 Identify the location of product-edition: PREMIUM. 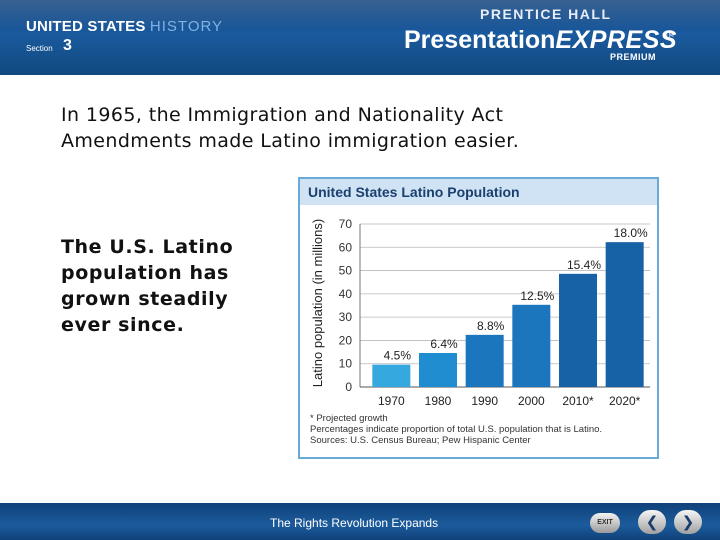
(633, 57).